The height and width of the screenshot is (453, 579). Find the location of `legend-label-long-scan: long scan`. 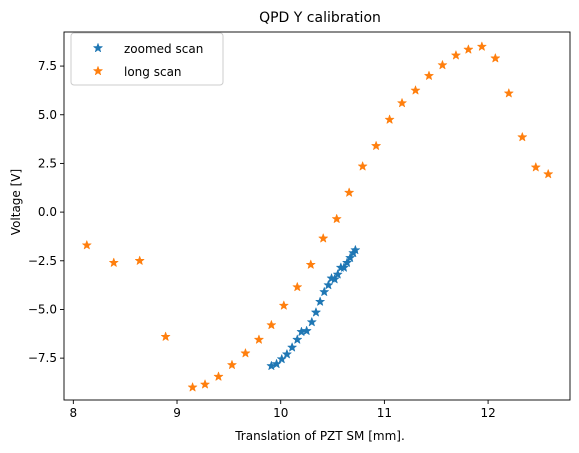

legend-label-long-scan: long scan is located at coordinates (153, 72).